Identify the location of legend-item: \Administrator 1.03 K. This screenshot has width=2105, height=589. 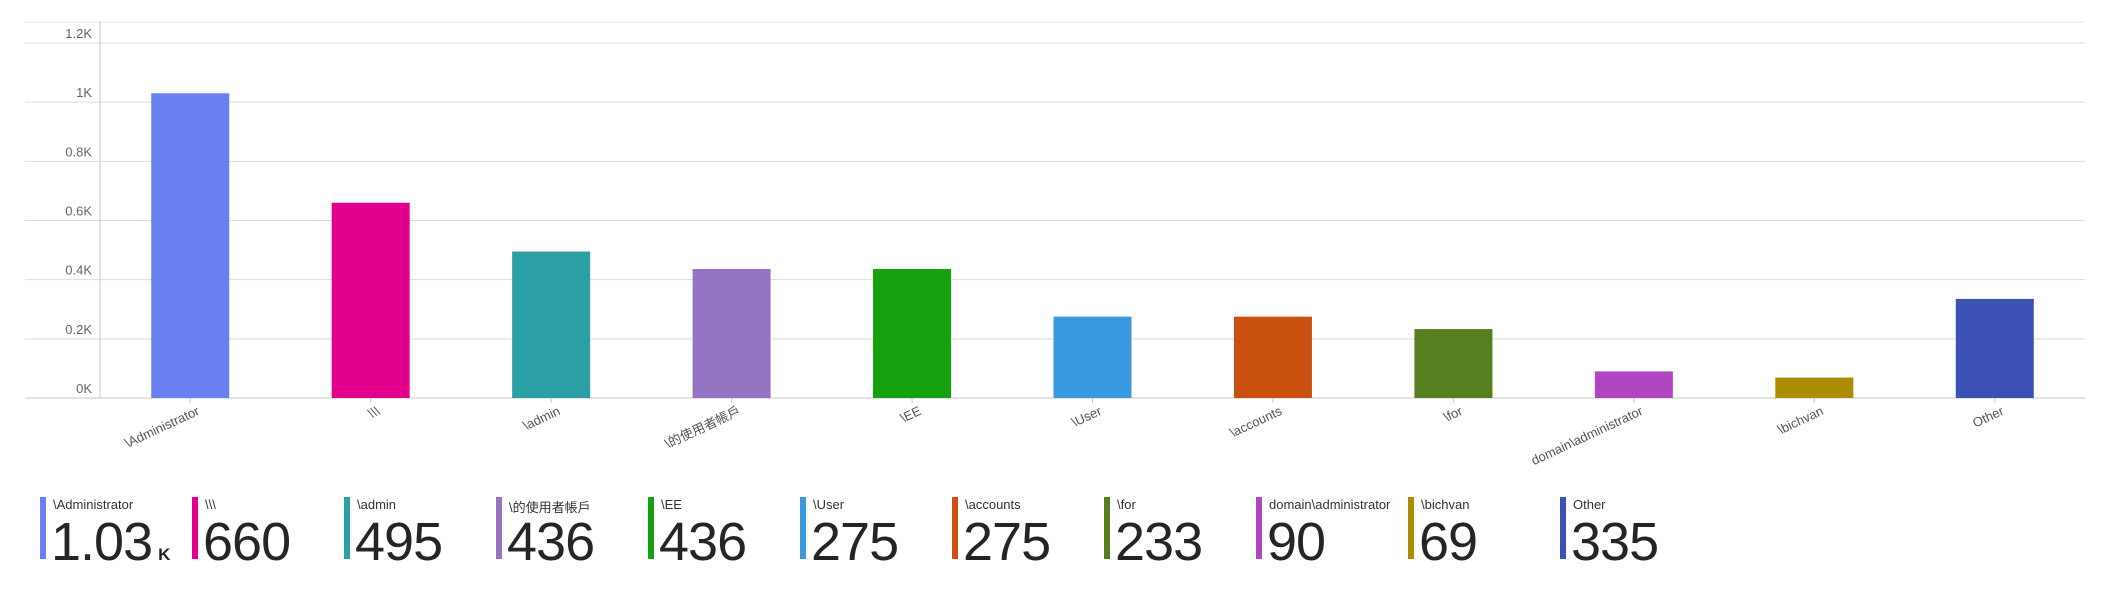
(116, 531).